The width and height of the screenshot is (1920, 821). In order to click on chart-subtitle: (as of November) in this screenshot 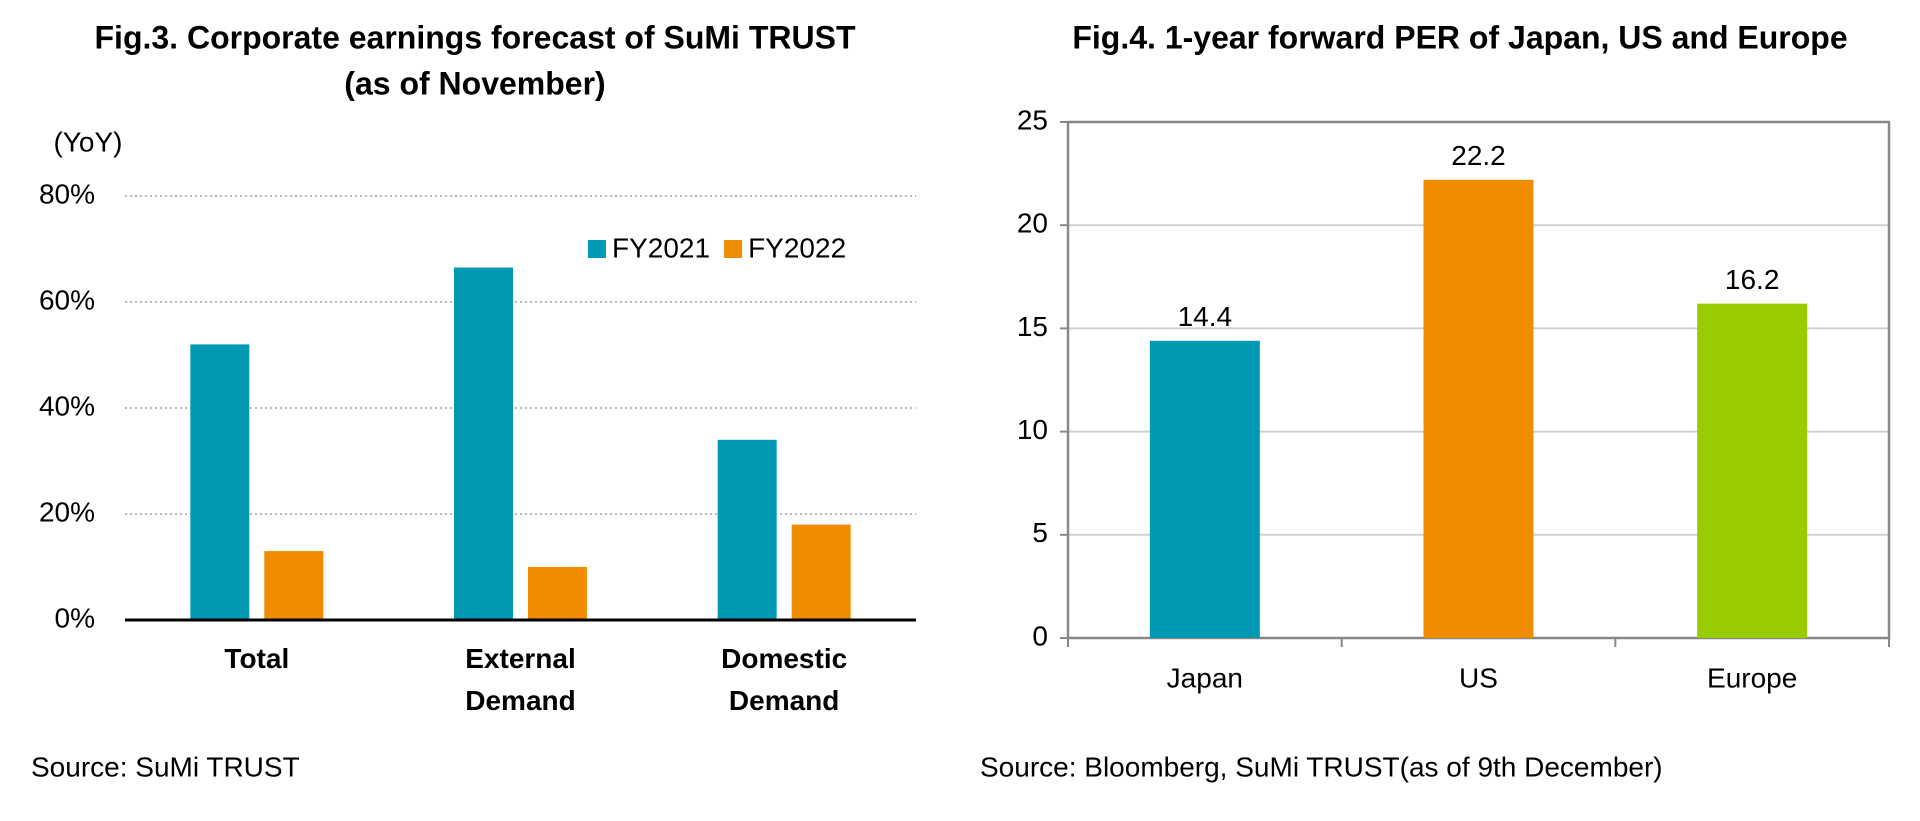, I will do `click(474, 83)`.